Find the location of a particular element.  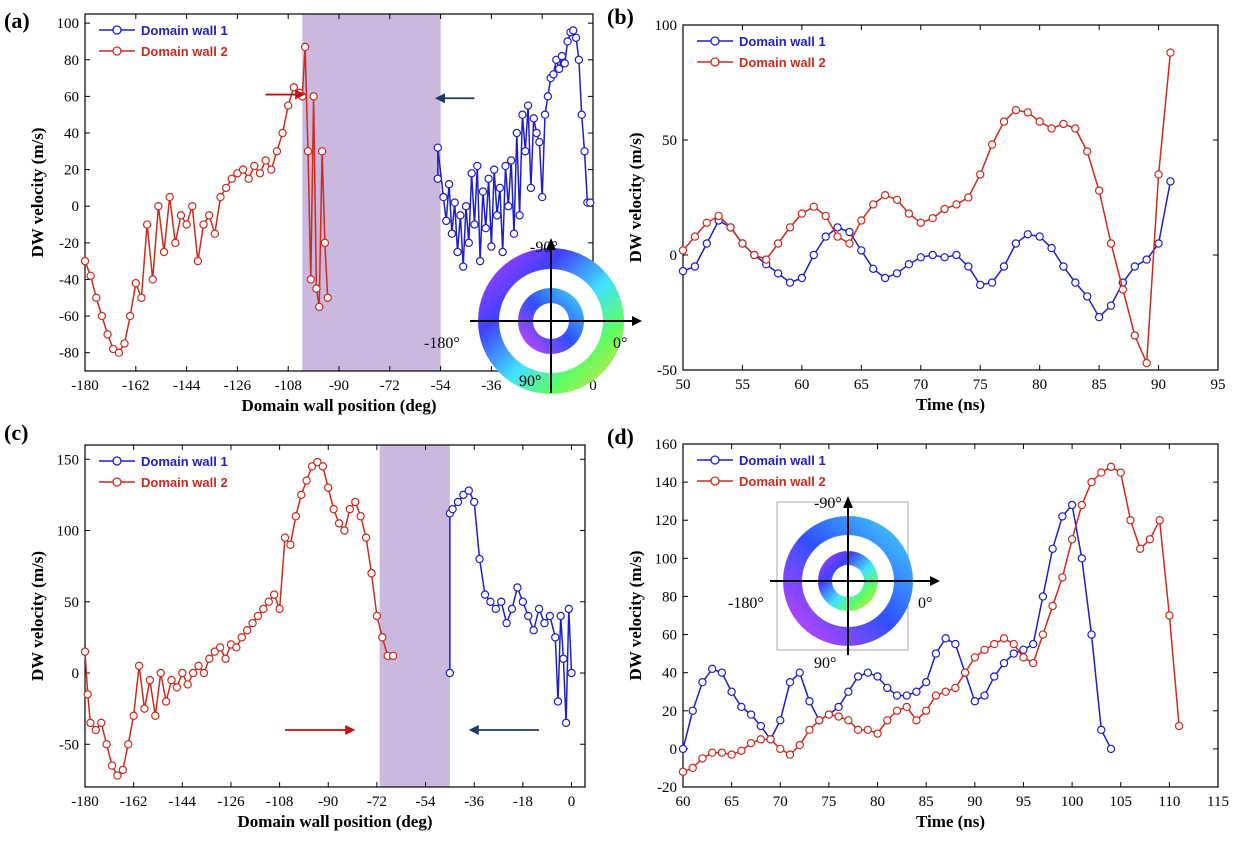

x-tick-label: 65 is located at coordinates (861, 385).